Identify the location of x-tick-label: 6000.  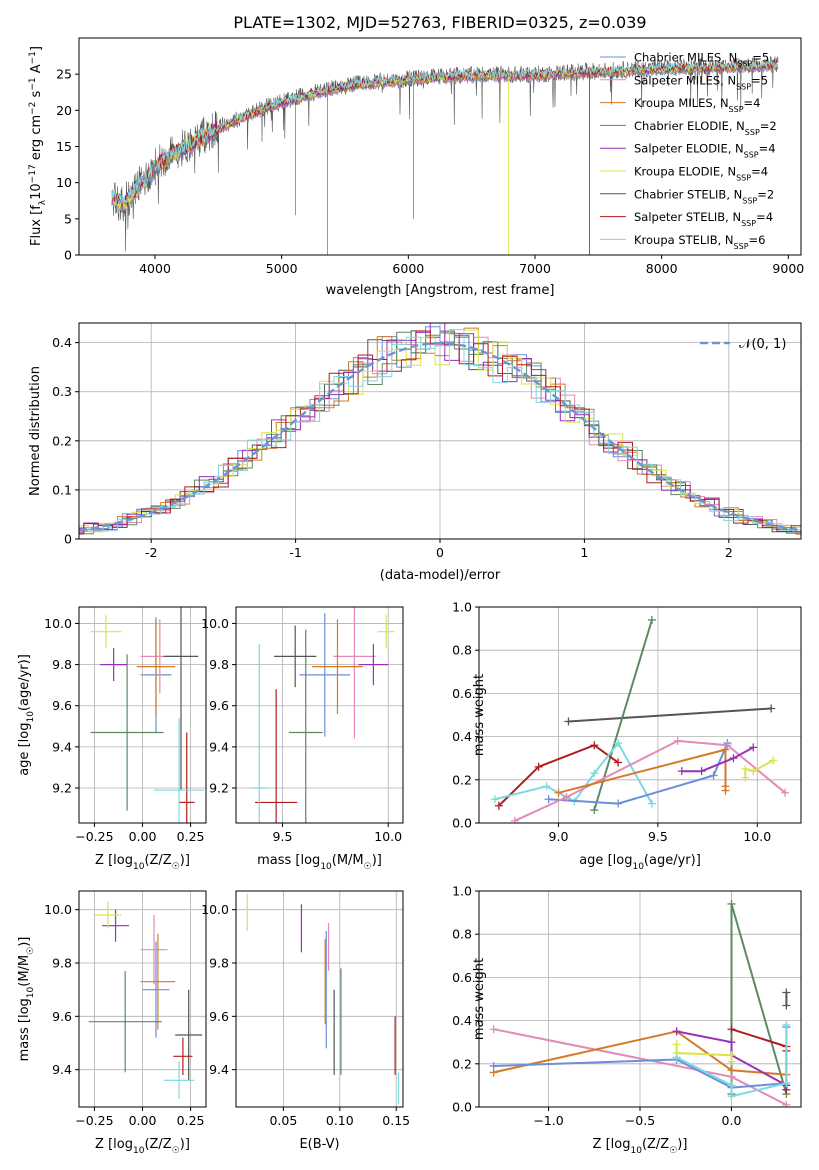
(408, 268).